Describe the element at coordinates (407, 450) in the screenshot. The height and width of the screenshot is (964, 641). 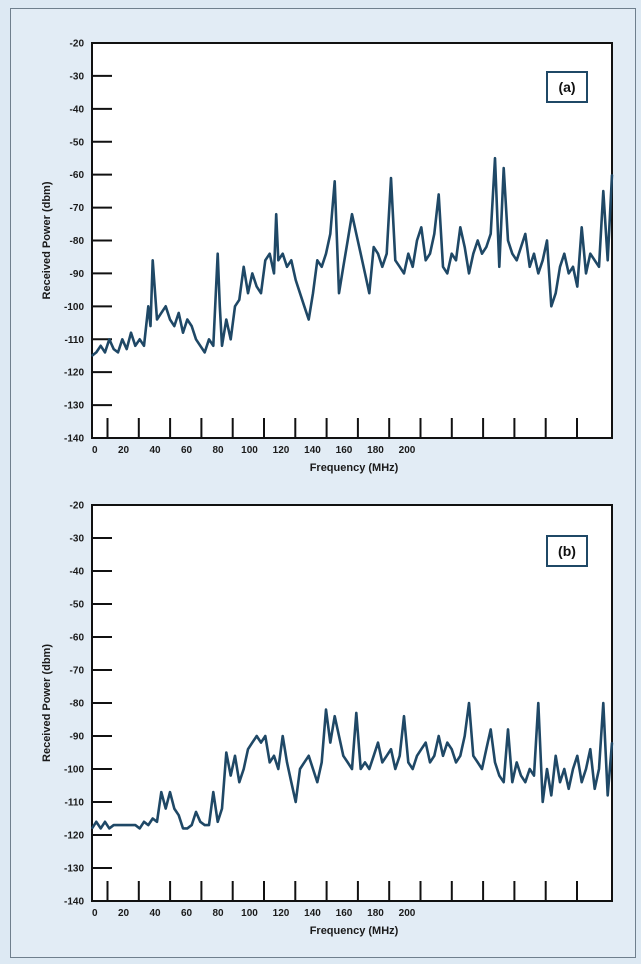
I see `x-tick-label: 200` at that location.